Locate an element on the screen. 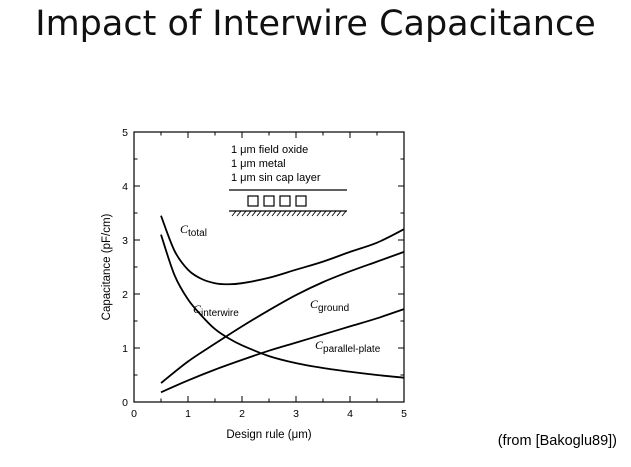 This screenshot has width=631, height=467. x-axis-label: Design rule (μm) is located at coordinates (268, 435).